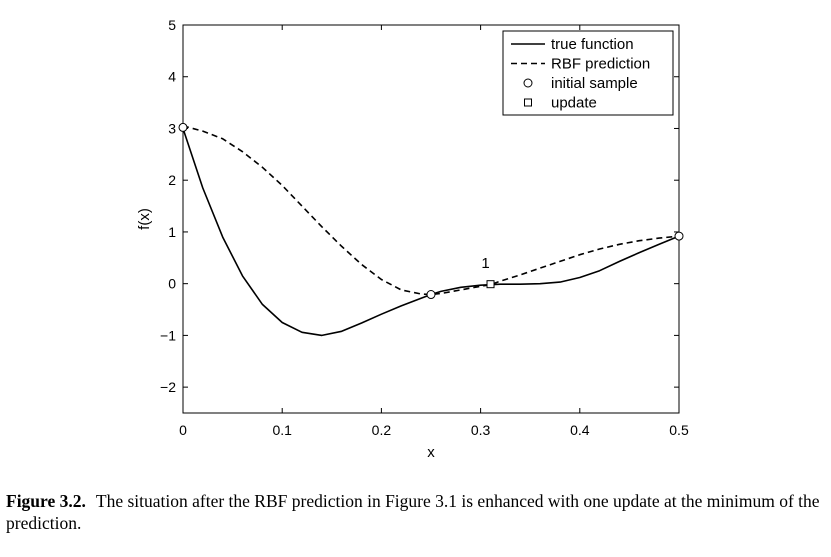  What do you see at coordinates (592, 44) in the screenshot?
I see `legend-label-true-function: true function` at bounding box center [592, 44].